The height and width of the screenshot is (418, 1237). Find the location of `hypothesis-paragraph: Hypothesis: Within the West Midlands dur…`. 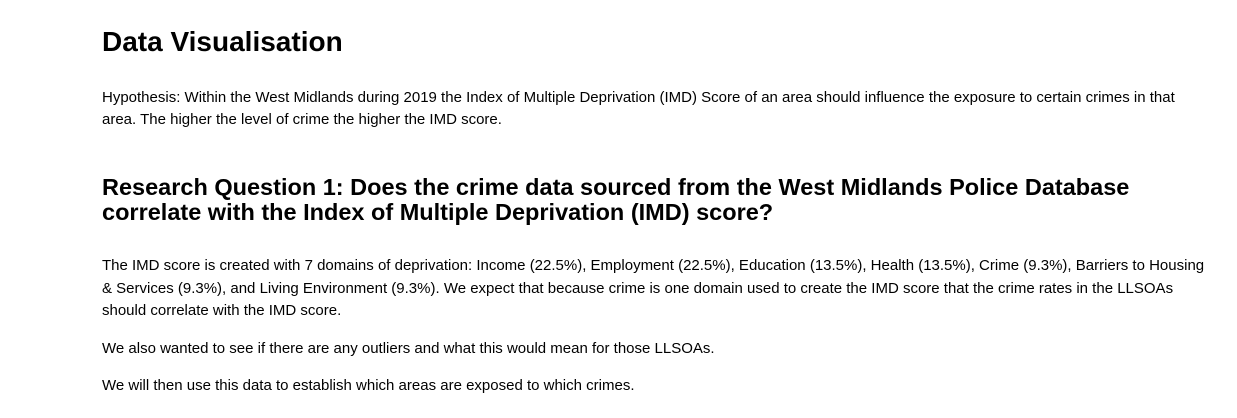

hypothesis-paragraph: Hypothesis: Within the West Midlands dur… is located at coordinates (638, 108).